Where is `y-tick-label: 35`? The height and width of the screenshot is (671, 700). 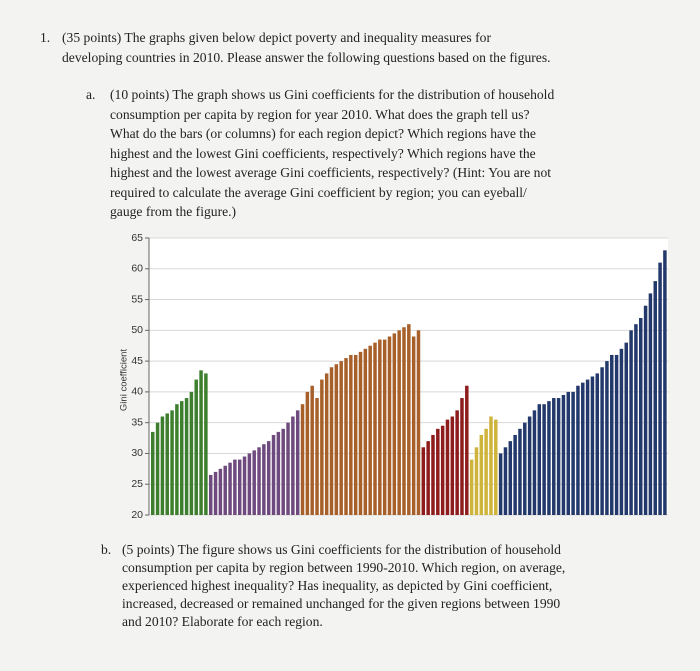 y-tick-label: 35 is located at coordinates (137, 422).